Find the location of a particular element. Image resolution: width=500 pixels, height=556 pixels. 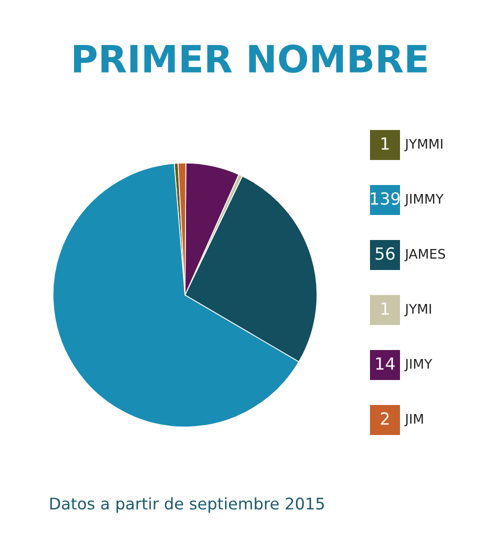

legend-label: JIM is located at coordinates (413, 420).